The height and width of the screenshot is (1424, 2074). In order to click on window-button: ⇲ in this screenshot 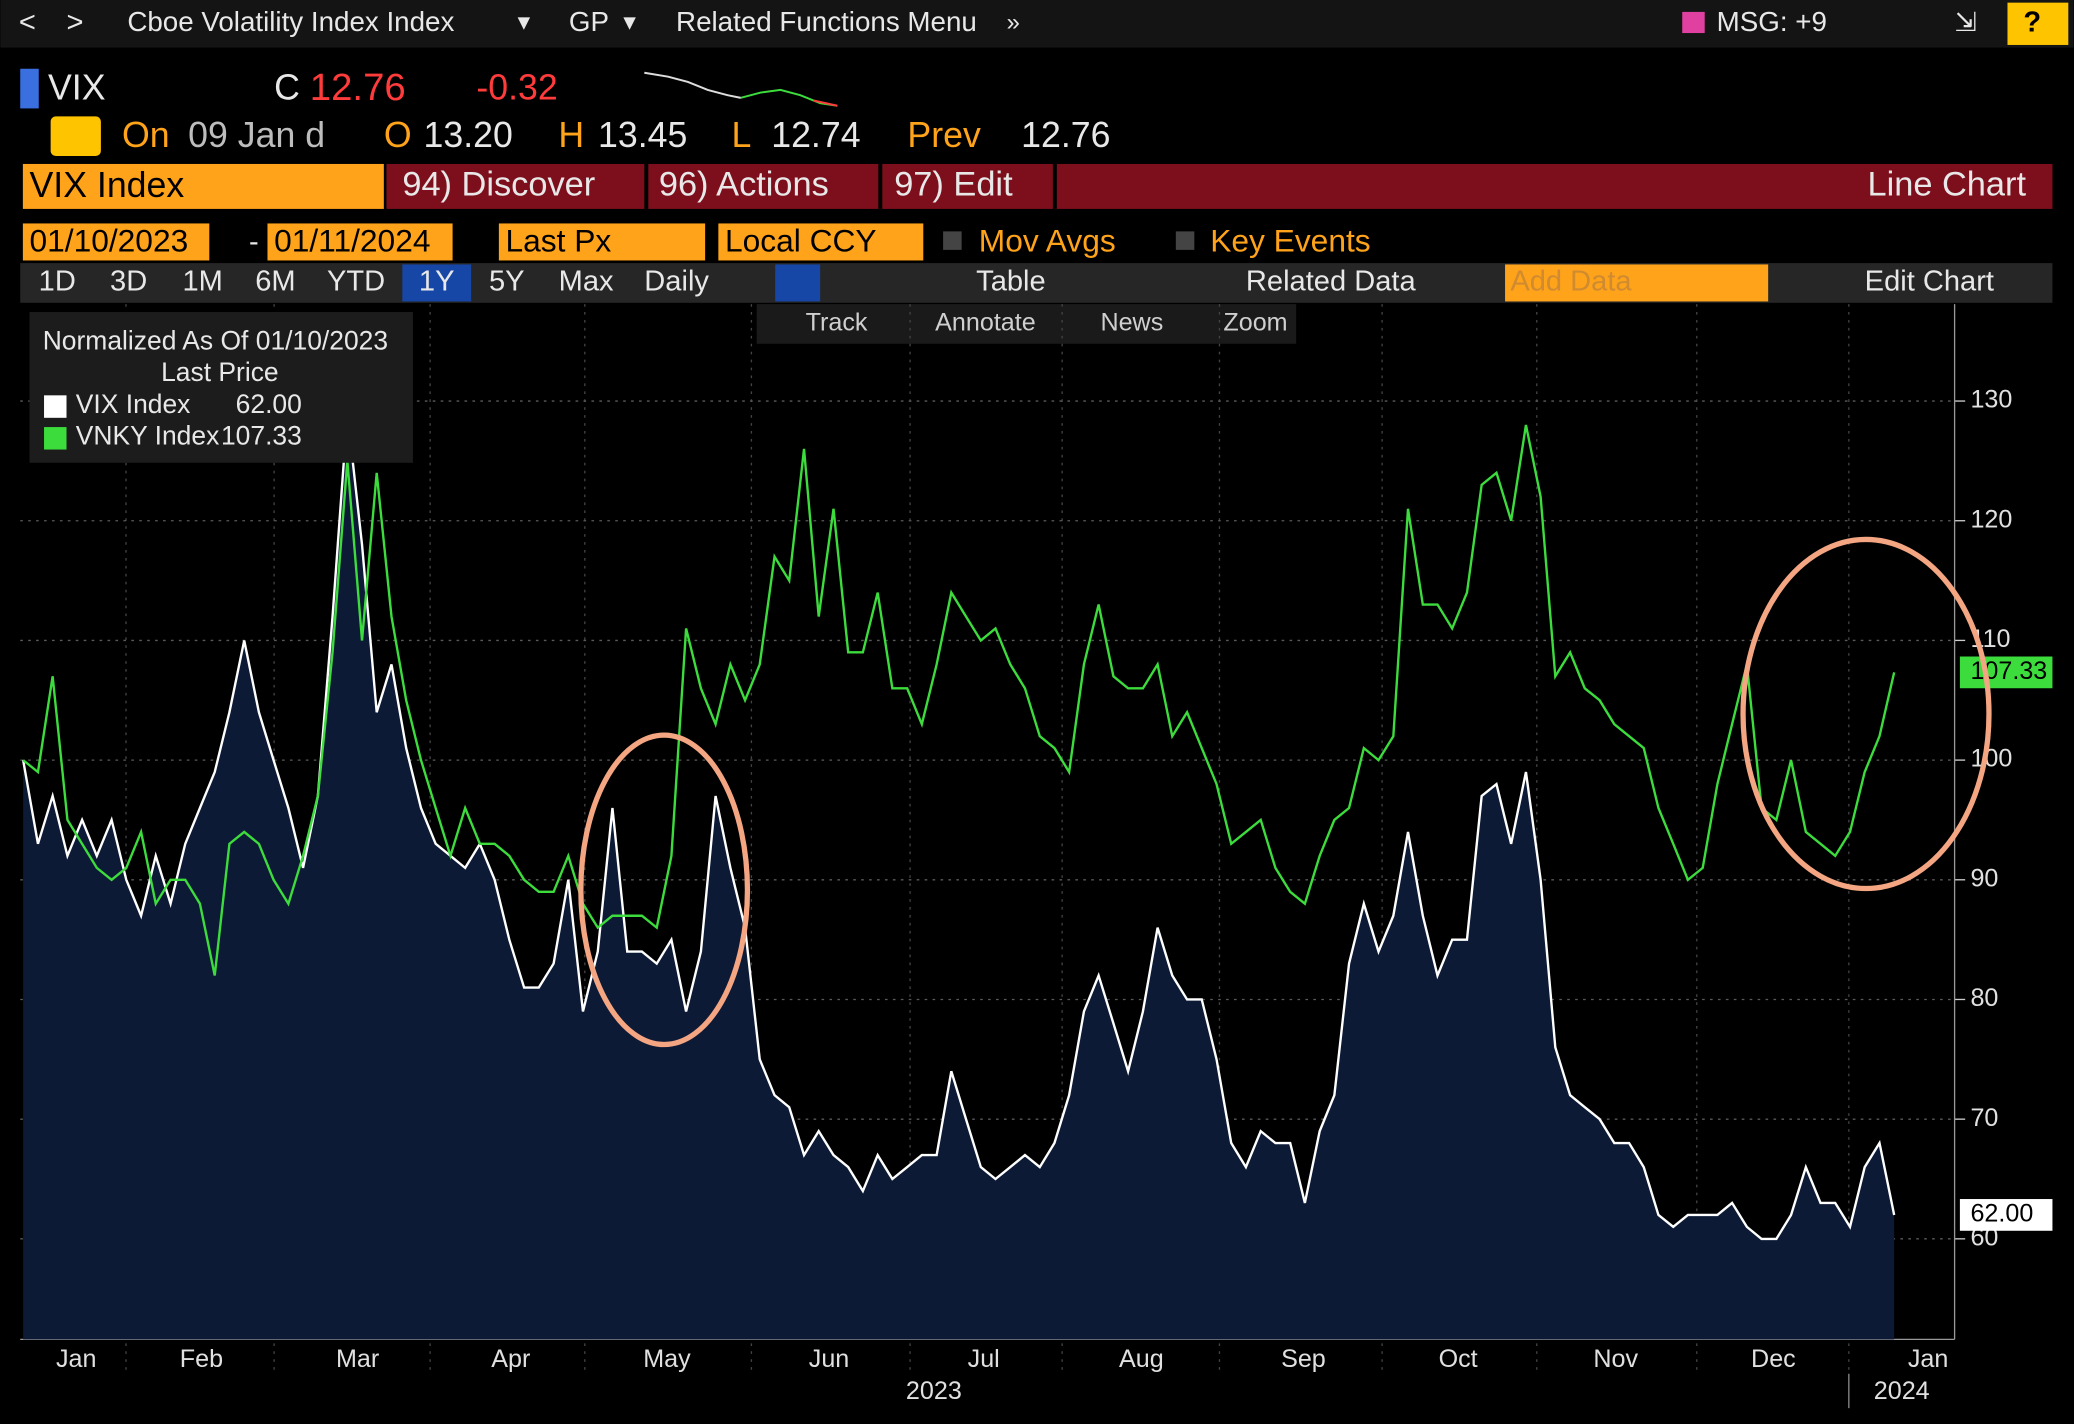, I will do `click(1966, 22)`.